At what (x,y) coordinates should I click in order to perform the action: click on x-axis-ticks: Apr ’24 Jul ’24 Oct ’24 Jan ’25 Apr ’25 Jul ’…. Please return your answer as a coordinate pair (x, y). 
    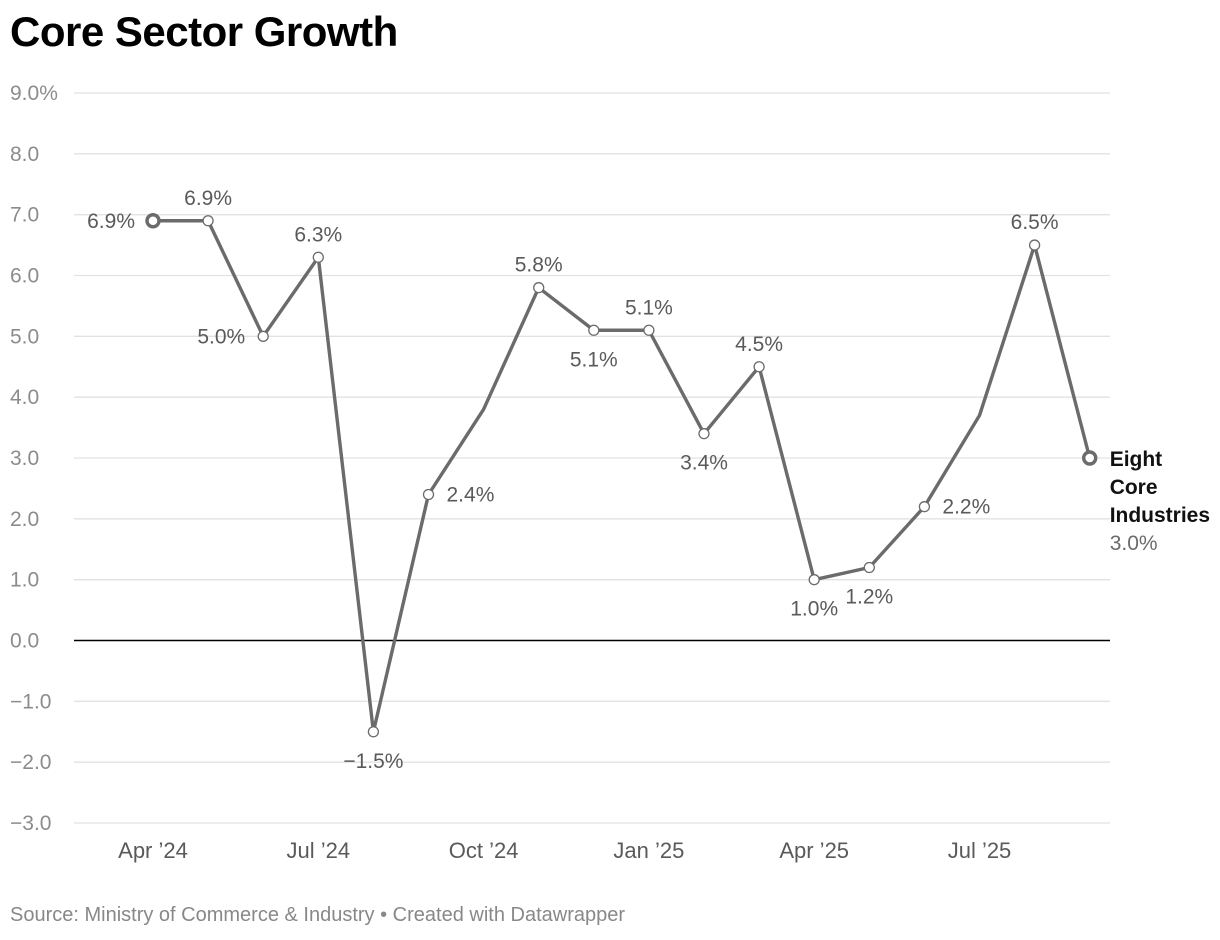
    Looking at the image, I should click on (564, 850).